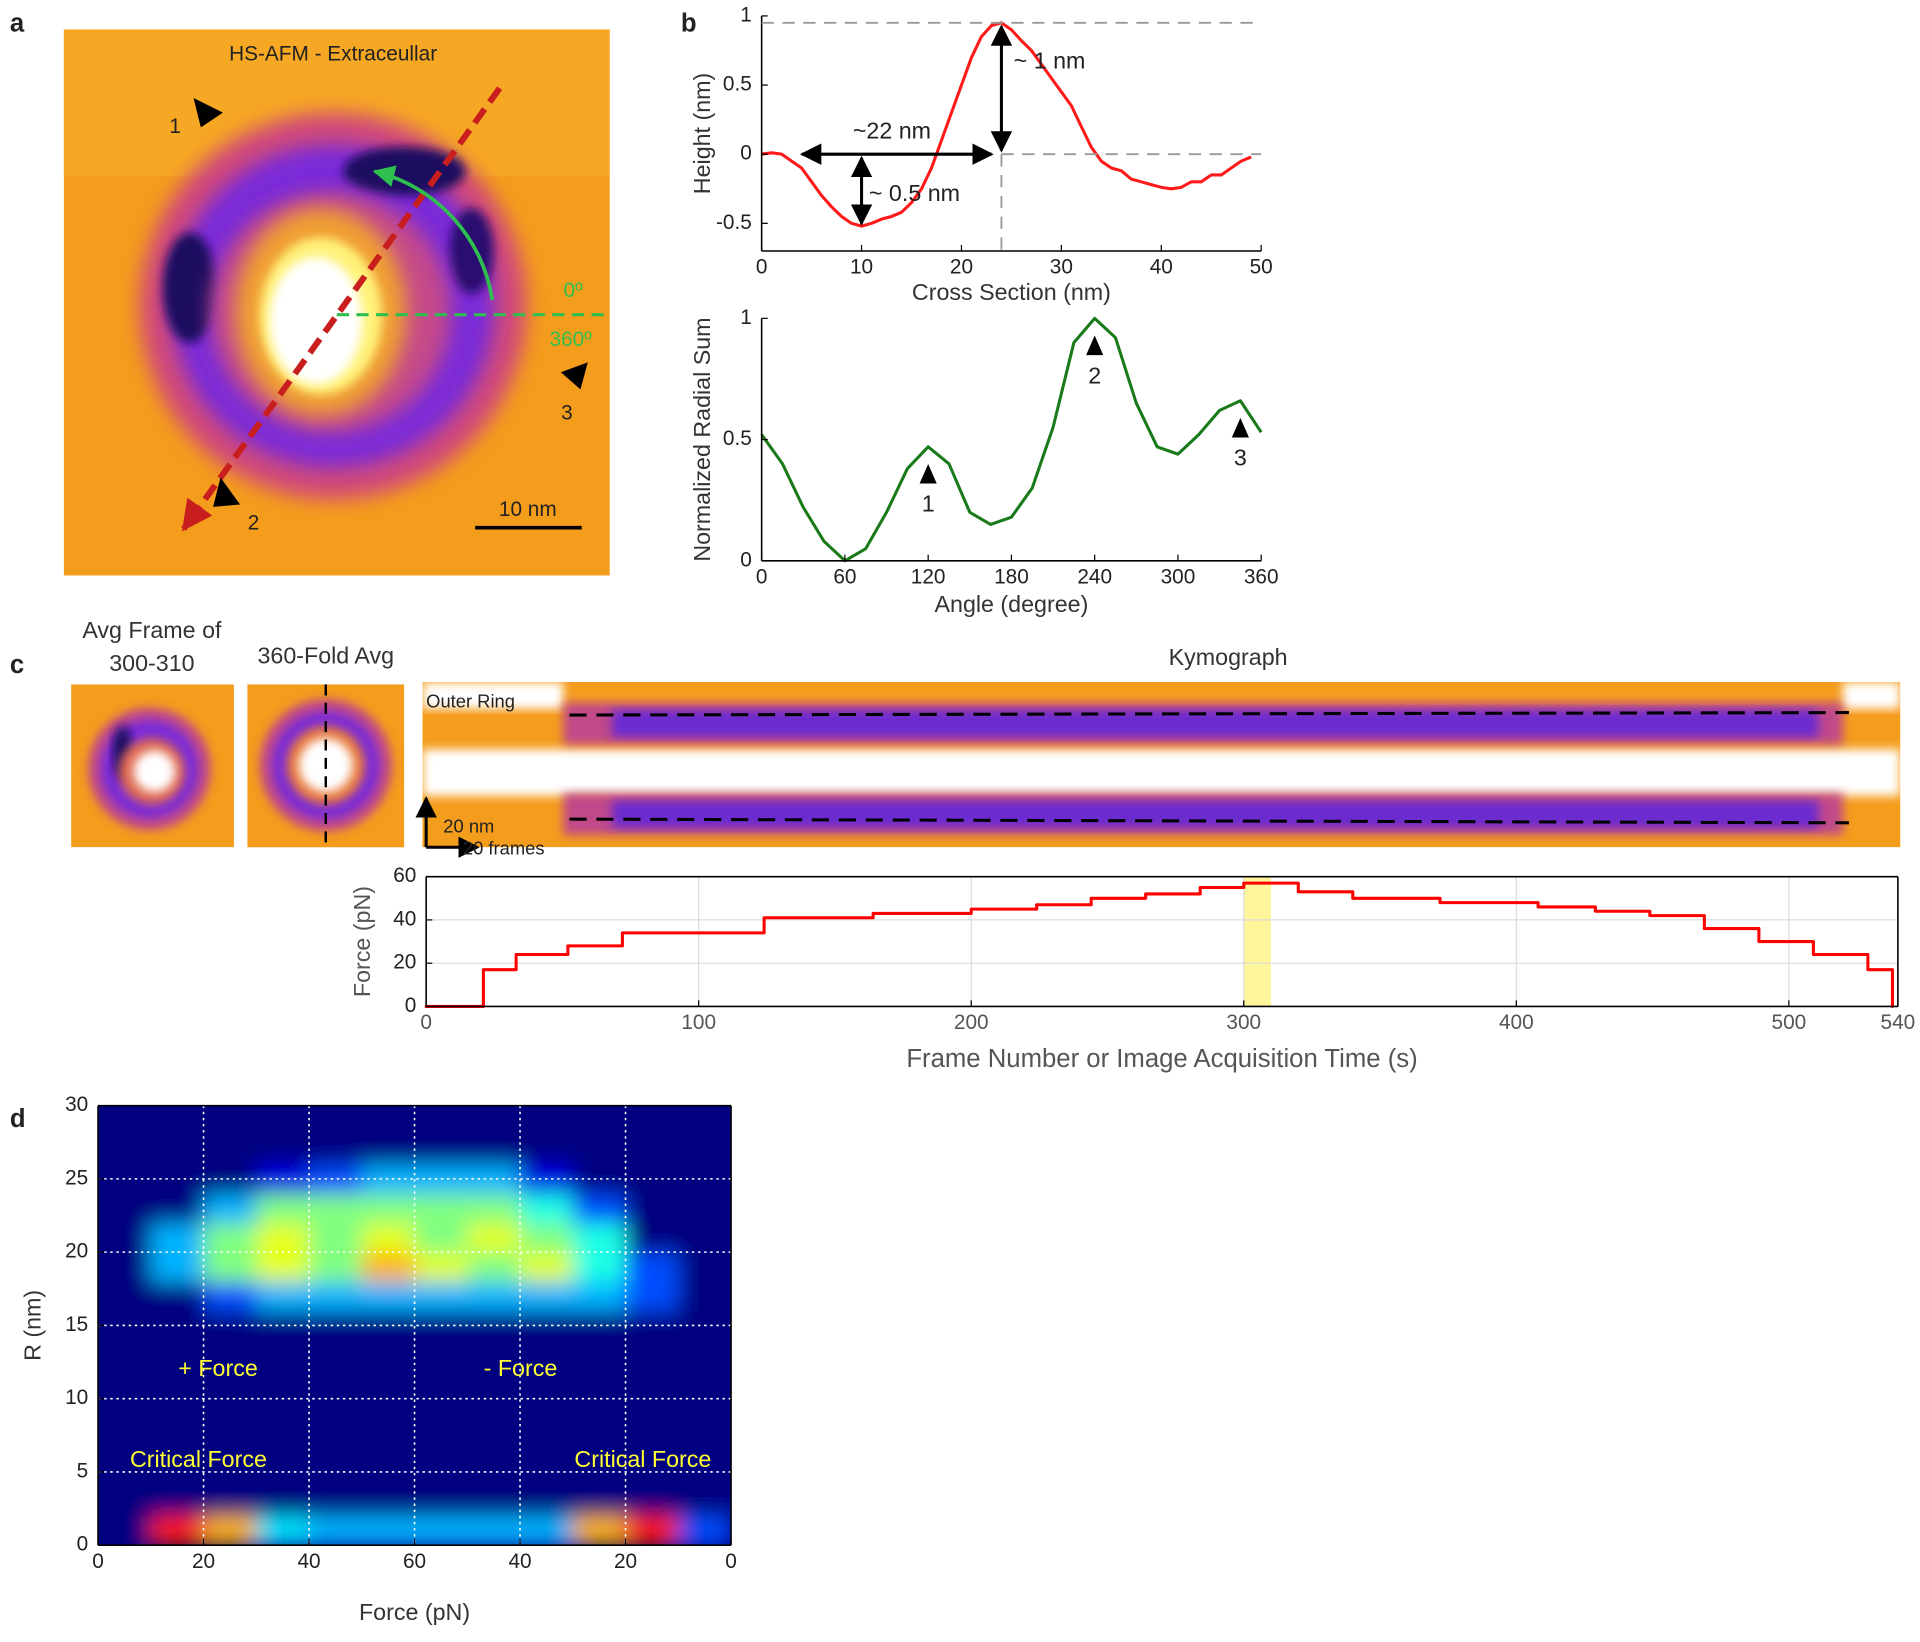 The width and height of the screenshot is (1920, 1642). I want to click on image-title: 360-Fold Avg, so click(325, 656).